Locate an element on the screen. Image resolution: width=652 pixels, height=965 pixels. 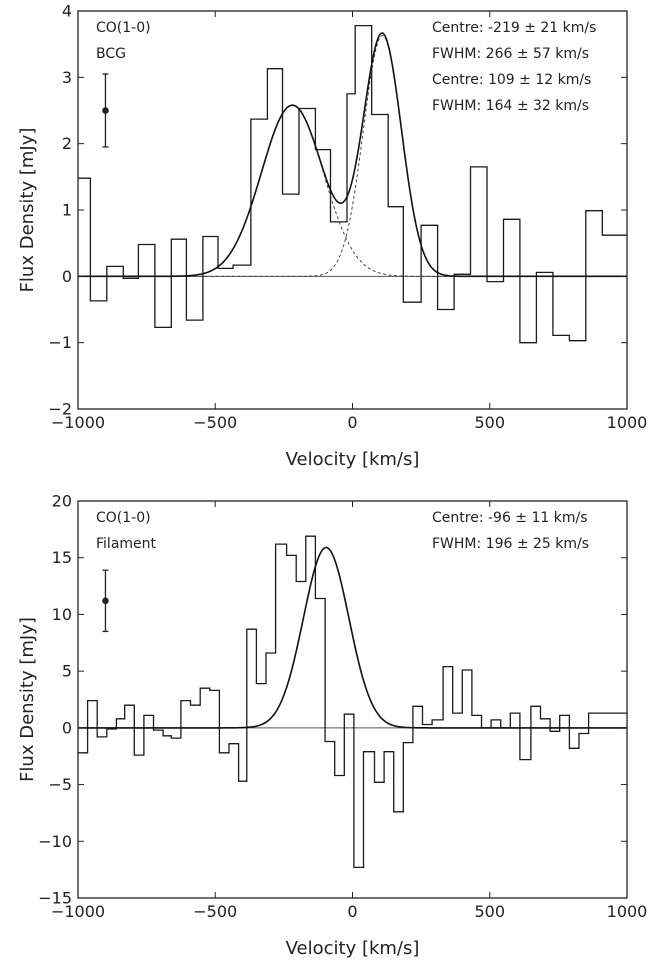
panel-label: BCG is located at coordinates (111, 54).